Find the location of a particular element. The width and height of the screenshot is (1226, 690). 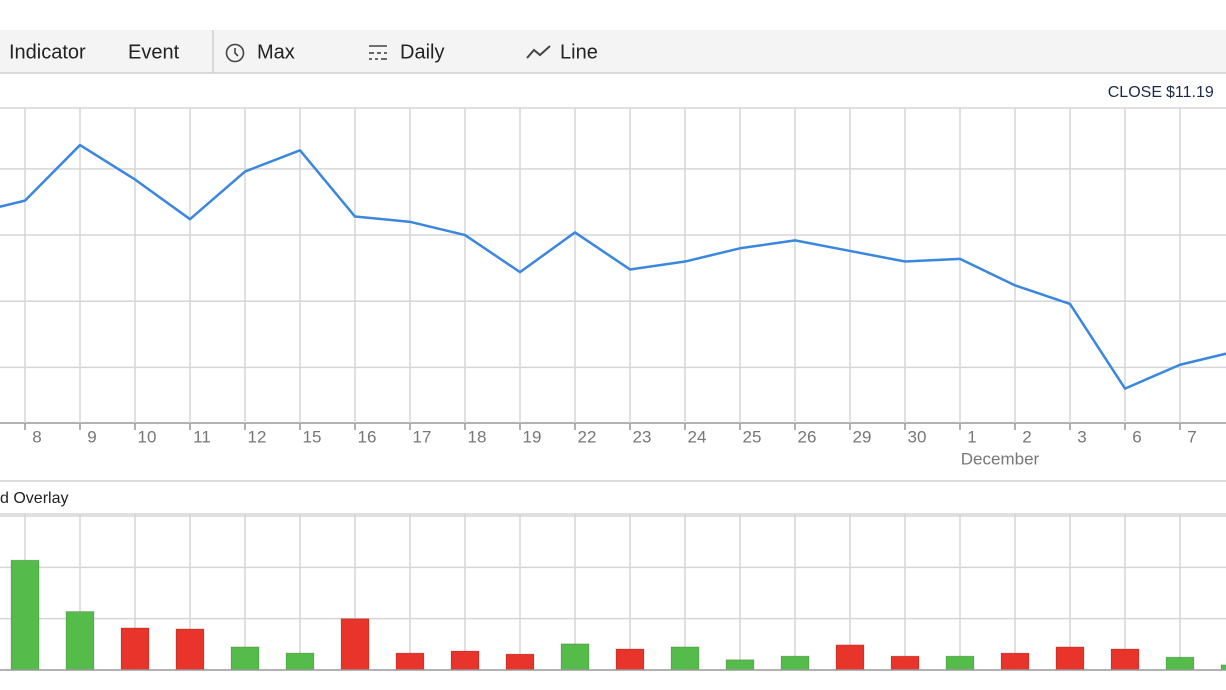

chart-type-button: Line is located at coordinates (579, 52).